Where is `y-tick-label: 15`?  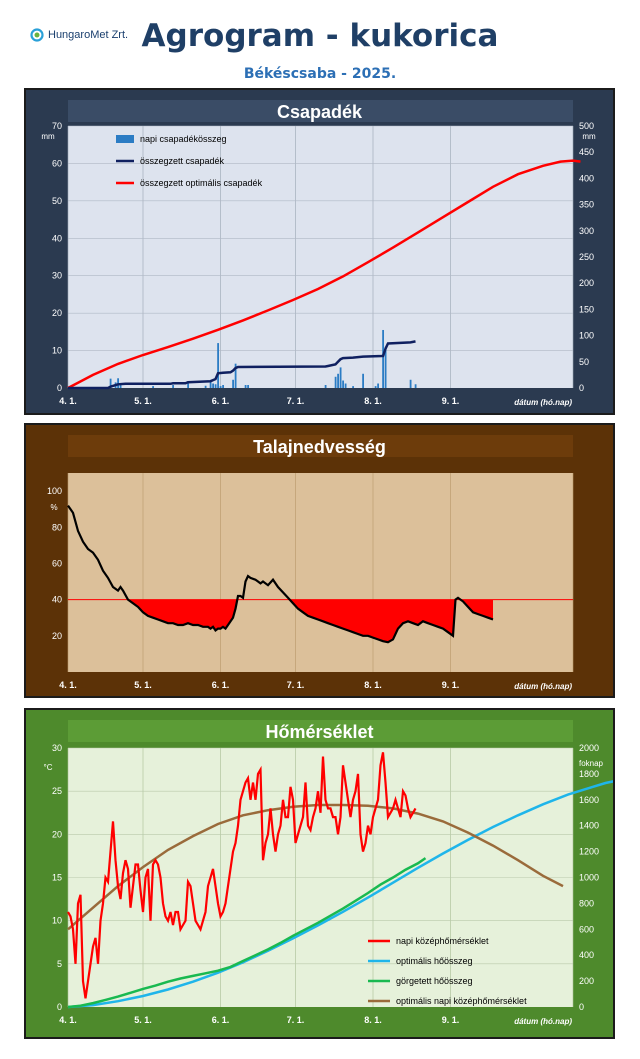 y-tick-label: 15 is located at coordinates (57, 878).